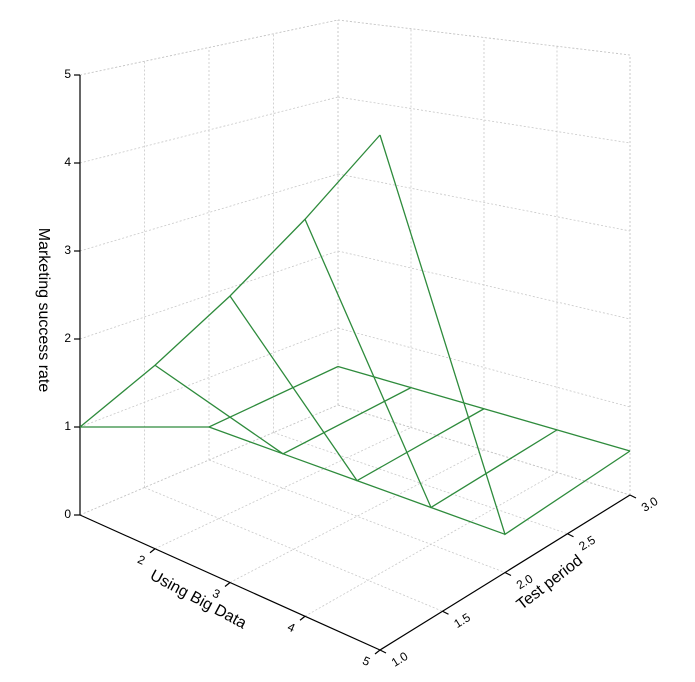 This screenshot has height=682, width=695. What do you see at coordinates (141, 560) in the screenshot?
I see `x-tick-label: 2` at bounding box center [141, 560].